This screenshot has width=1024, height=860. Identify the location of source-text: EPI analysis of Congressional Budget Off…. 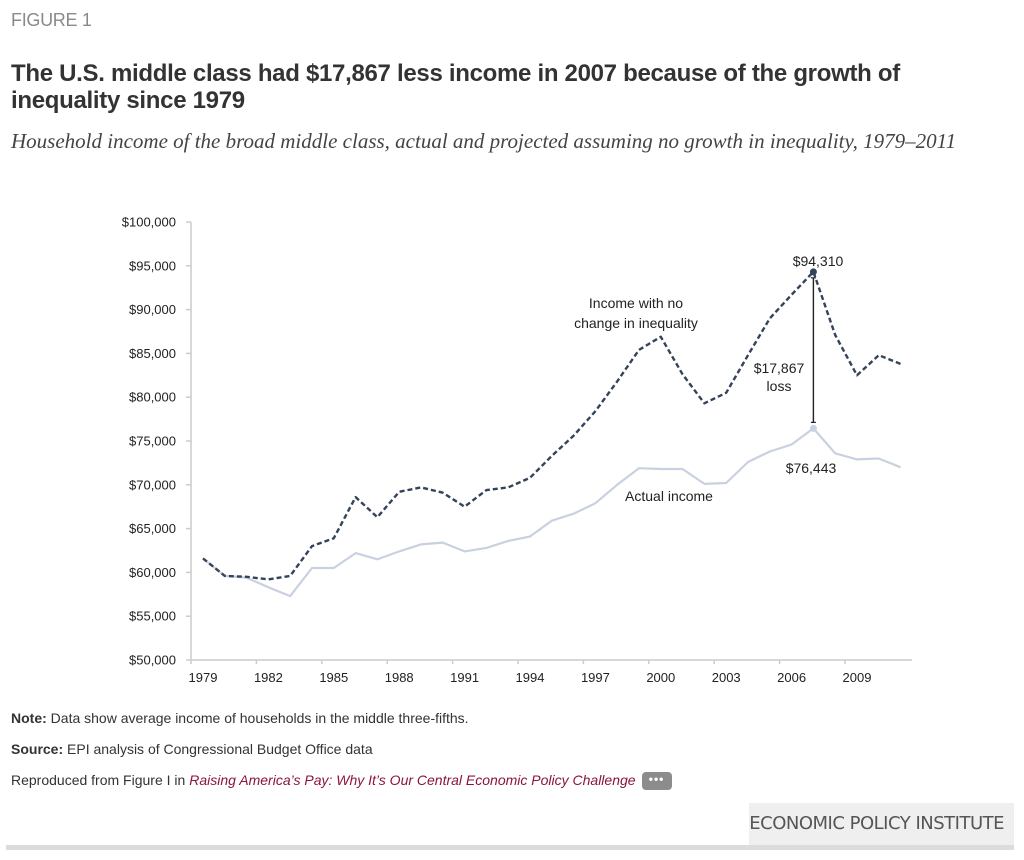
(218, 749).